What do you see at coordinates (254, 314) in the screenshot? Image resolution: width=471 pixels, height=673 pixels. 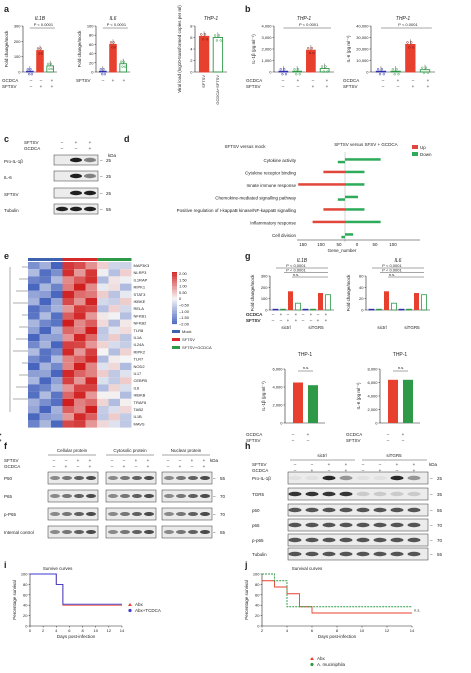 I see `condition-label: GCDCA` at bounding box center [254, 314].